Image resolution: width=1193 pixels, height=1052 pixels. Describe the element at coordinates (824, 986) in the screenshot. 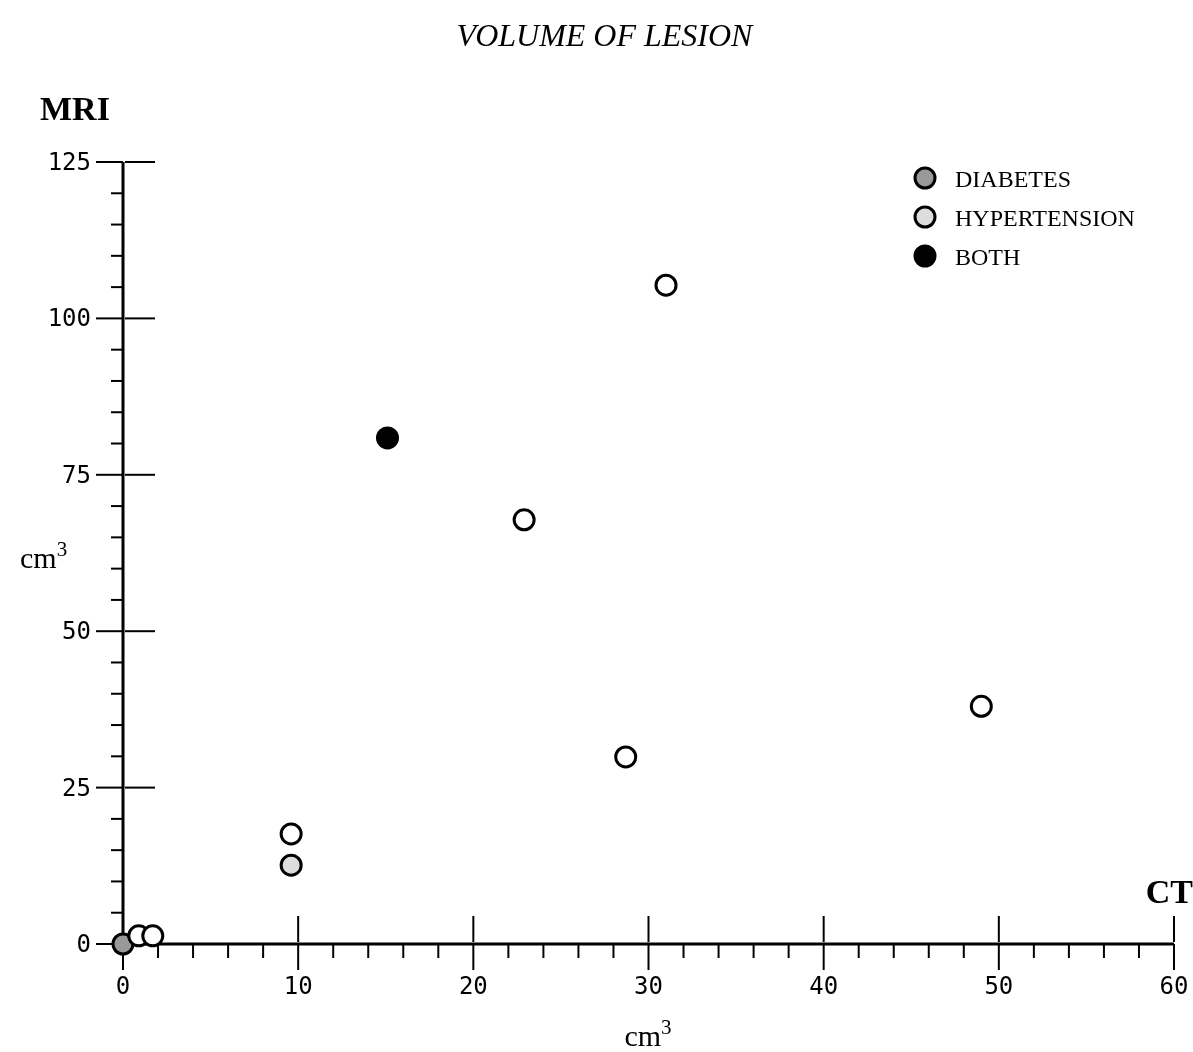

I see `x-tick-label: 40` at that location.